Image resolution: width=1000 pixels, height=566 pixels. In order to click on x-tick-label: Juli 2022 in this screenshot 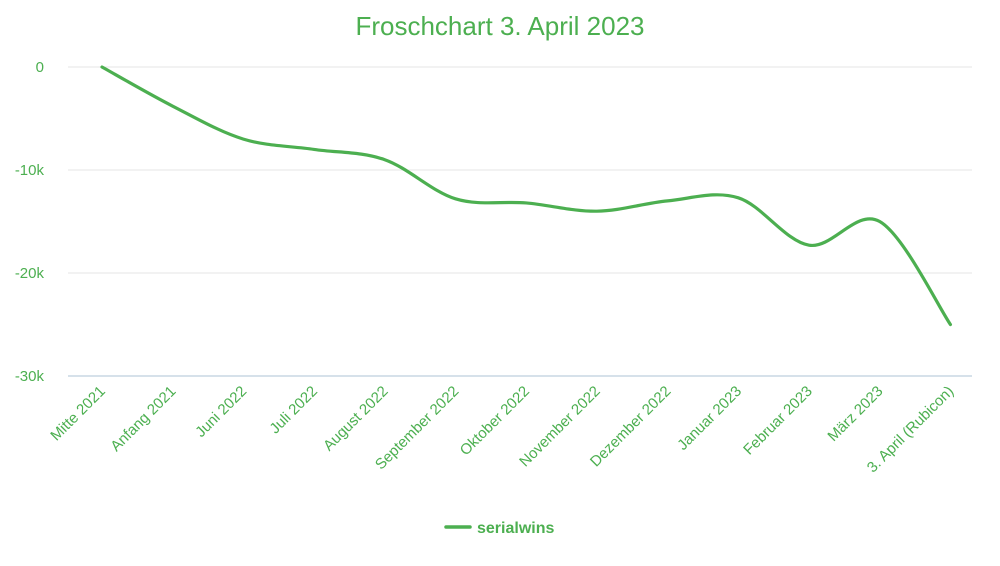, I will do `click(293, 410)`.